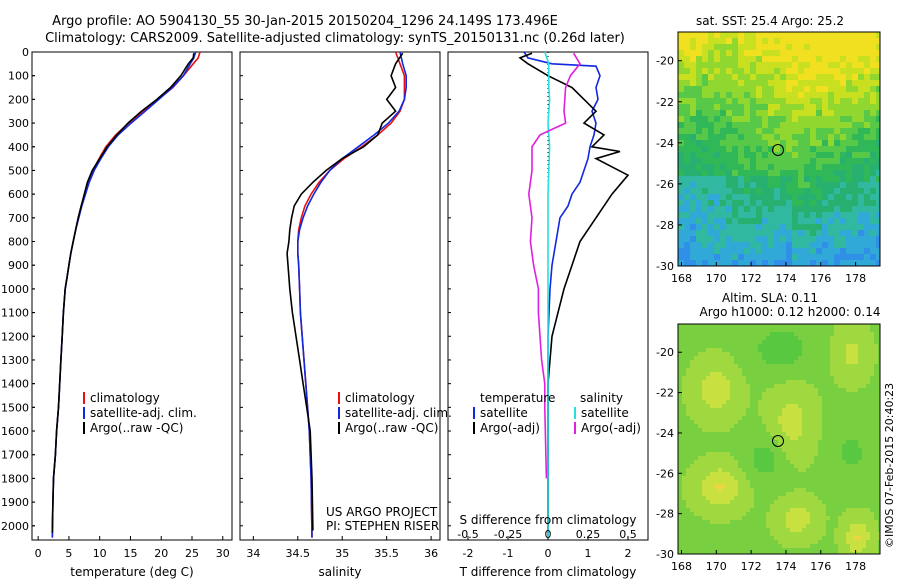 This screenshot has height=580, width=900. Describe the element at coordinates (124, 294) in the screenshot. I see `series-line-satellite-adj-clim` at that location.